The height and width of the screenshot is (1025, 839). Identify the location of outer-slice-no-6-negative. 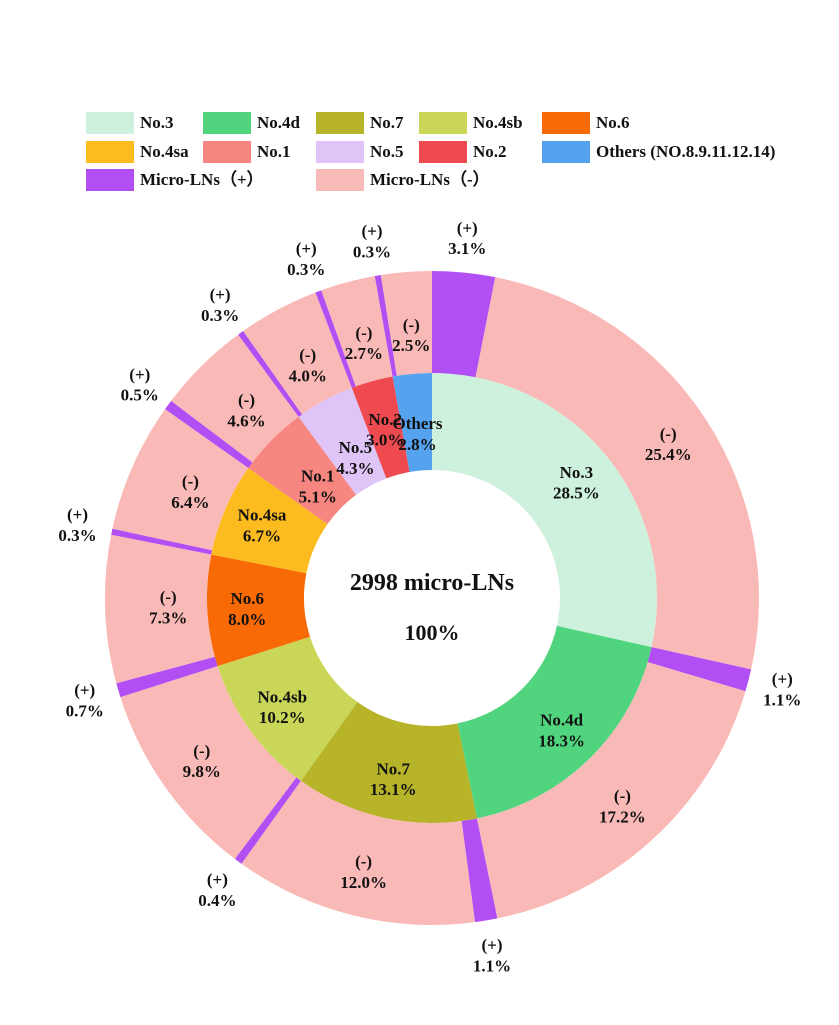
(159, 609).